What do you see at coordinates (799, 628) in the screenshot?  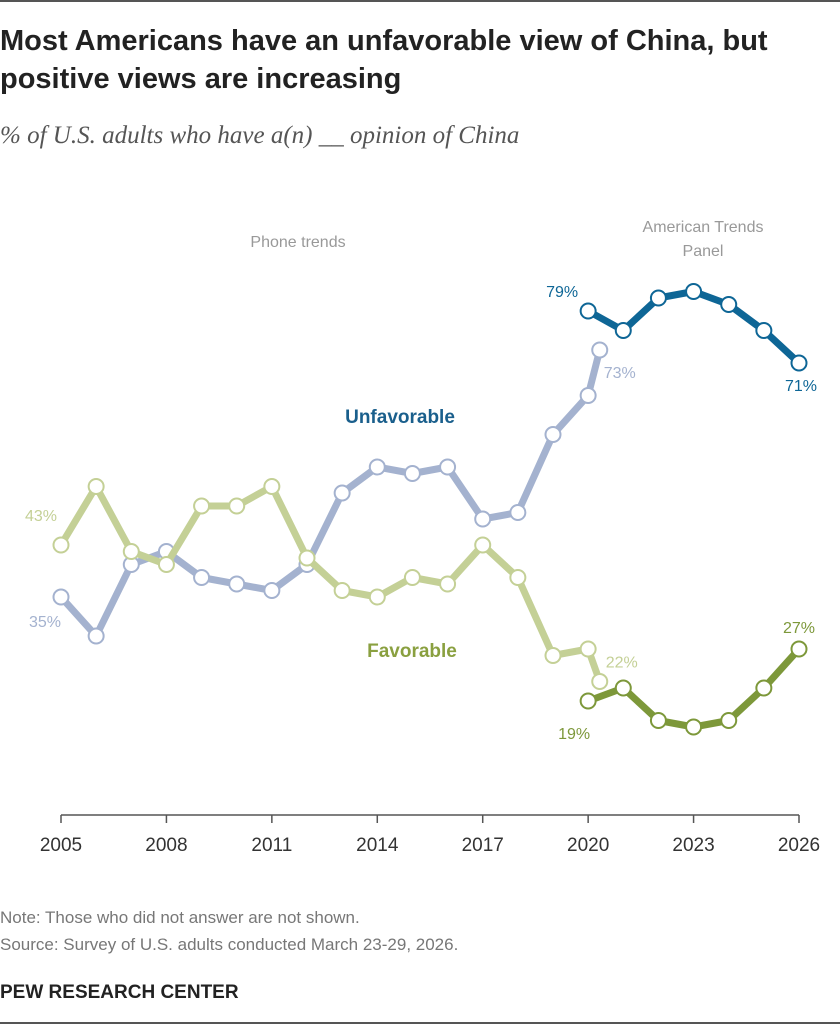 I see `data-label: 27%` at bounding box center [799, 628].